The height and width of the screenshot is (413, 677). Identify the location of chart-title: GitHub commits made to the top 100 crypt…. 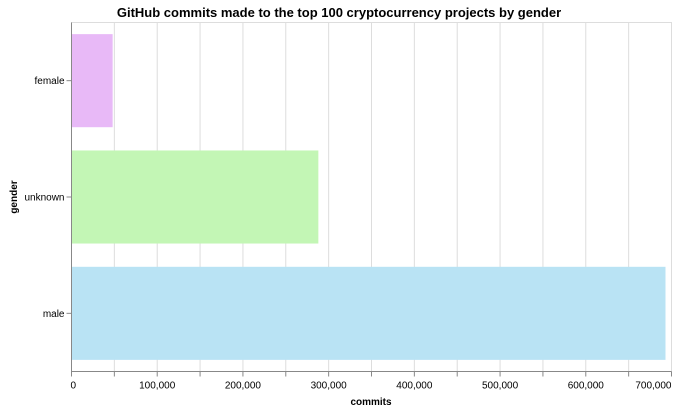
(339, 12).